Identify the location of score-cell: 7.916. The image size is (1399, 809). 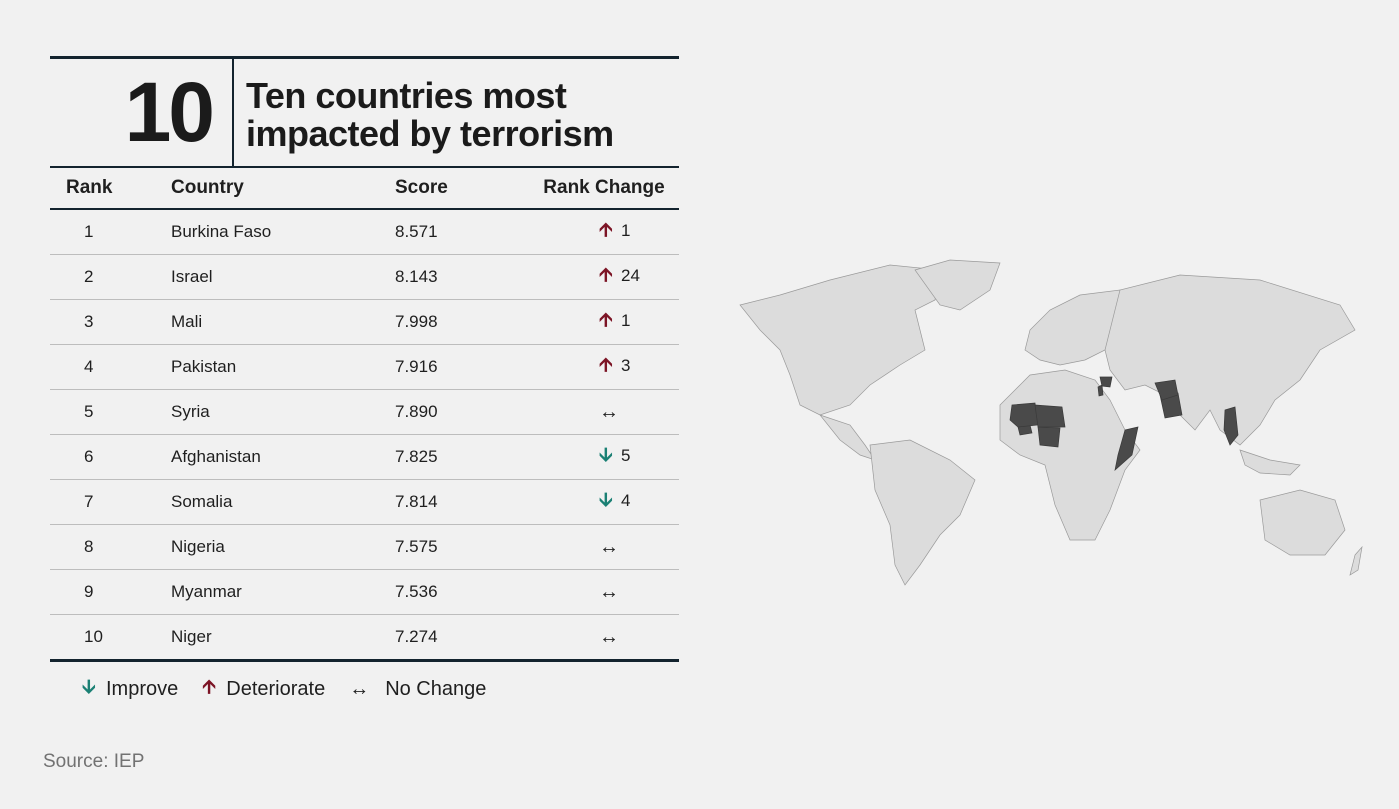
(416, 366).